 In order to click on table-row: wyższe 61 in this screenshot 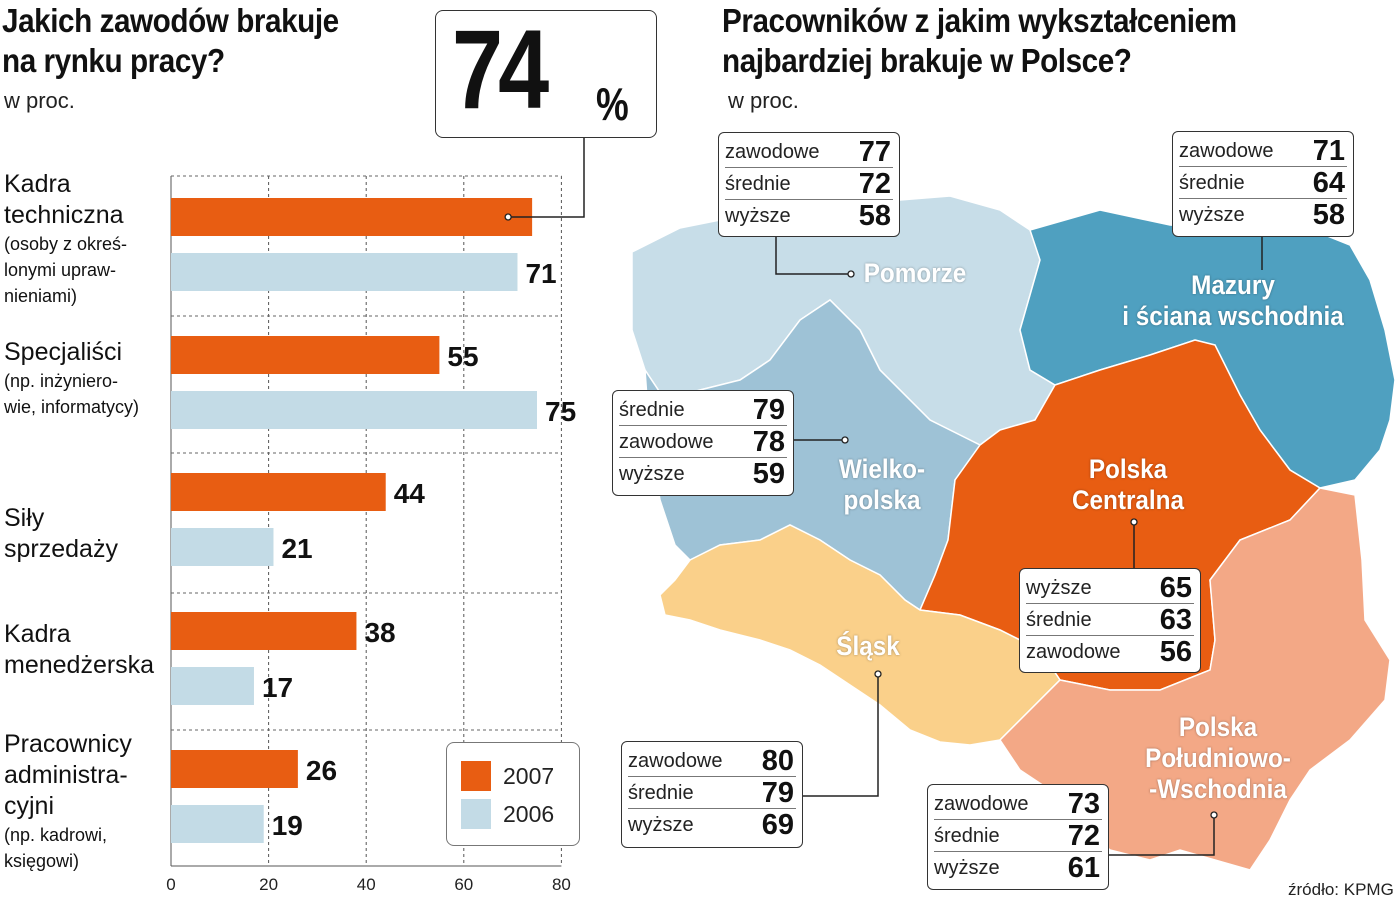, I will do `click(1018, 868)`.